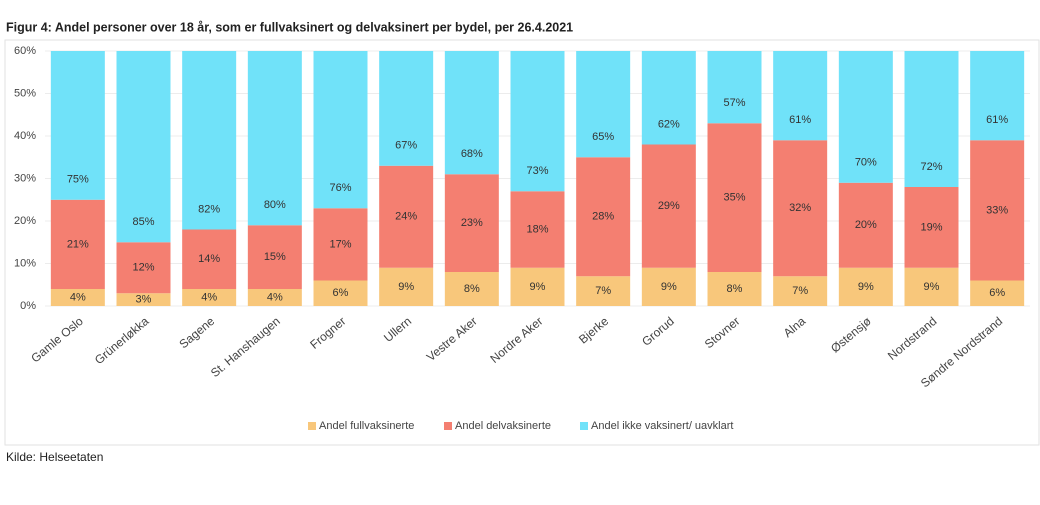 The image size is (1040, 505). Describe the element at coordinates (54, 457) in the screenshot. I see `source: Kilde: Helseetaten` at that location.